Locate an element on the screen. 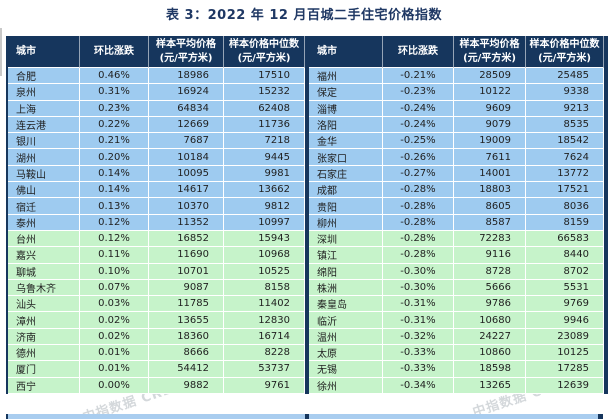 The image size is (608, 419). table-row: 洛阳 -0.24% 9079 8535 is located at coordinates (456, 125).